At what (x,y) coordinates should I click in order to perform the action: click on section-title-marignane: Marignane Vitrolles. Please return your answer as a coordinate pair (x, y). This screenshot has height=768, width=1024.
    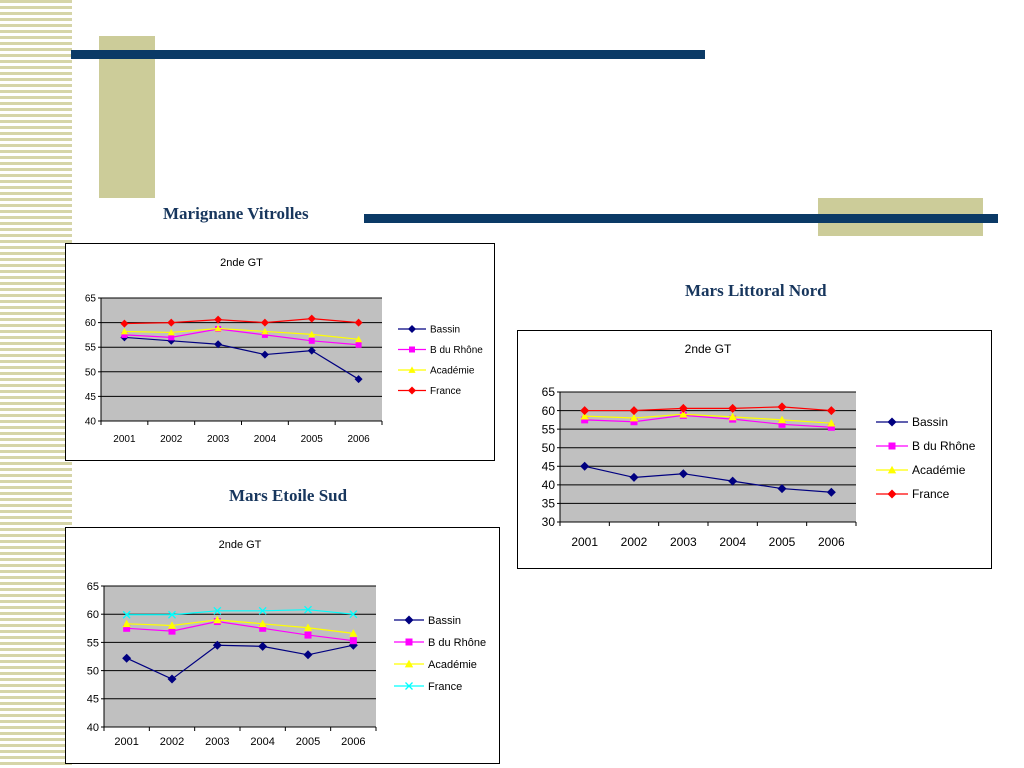
    Looking at the image, I should click on (236, 213).